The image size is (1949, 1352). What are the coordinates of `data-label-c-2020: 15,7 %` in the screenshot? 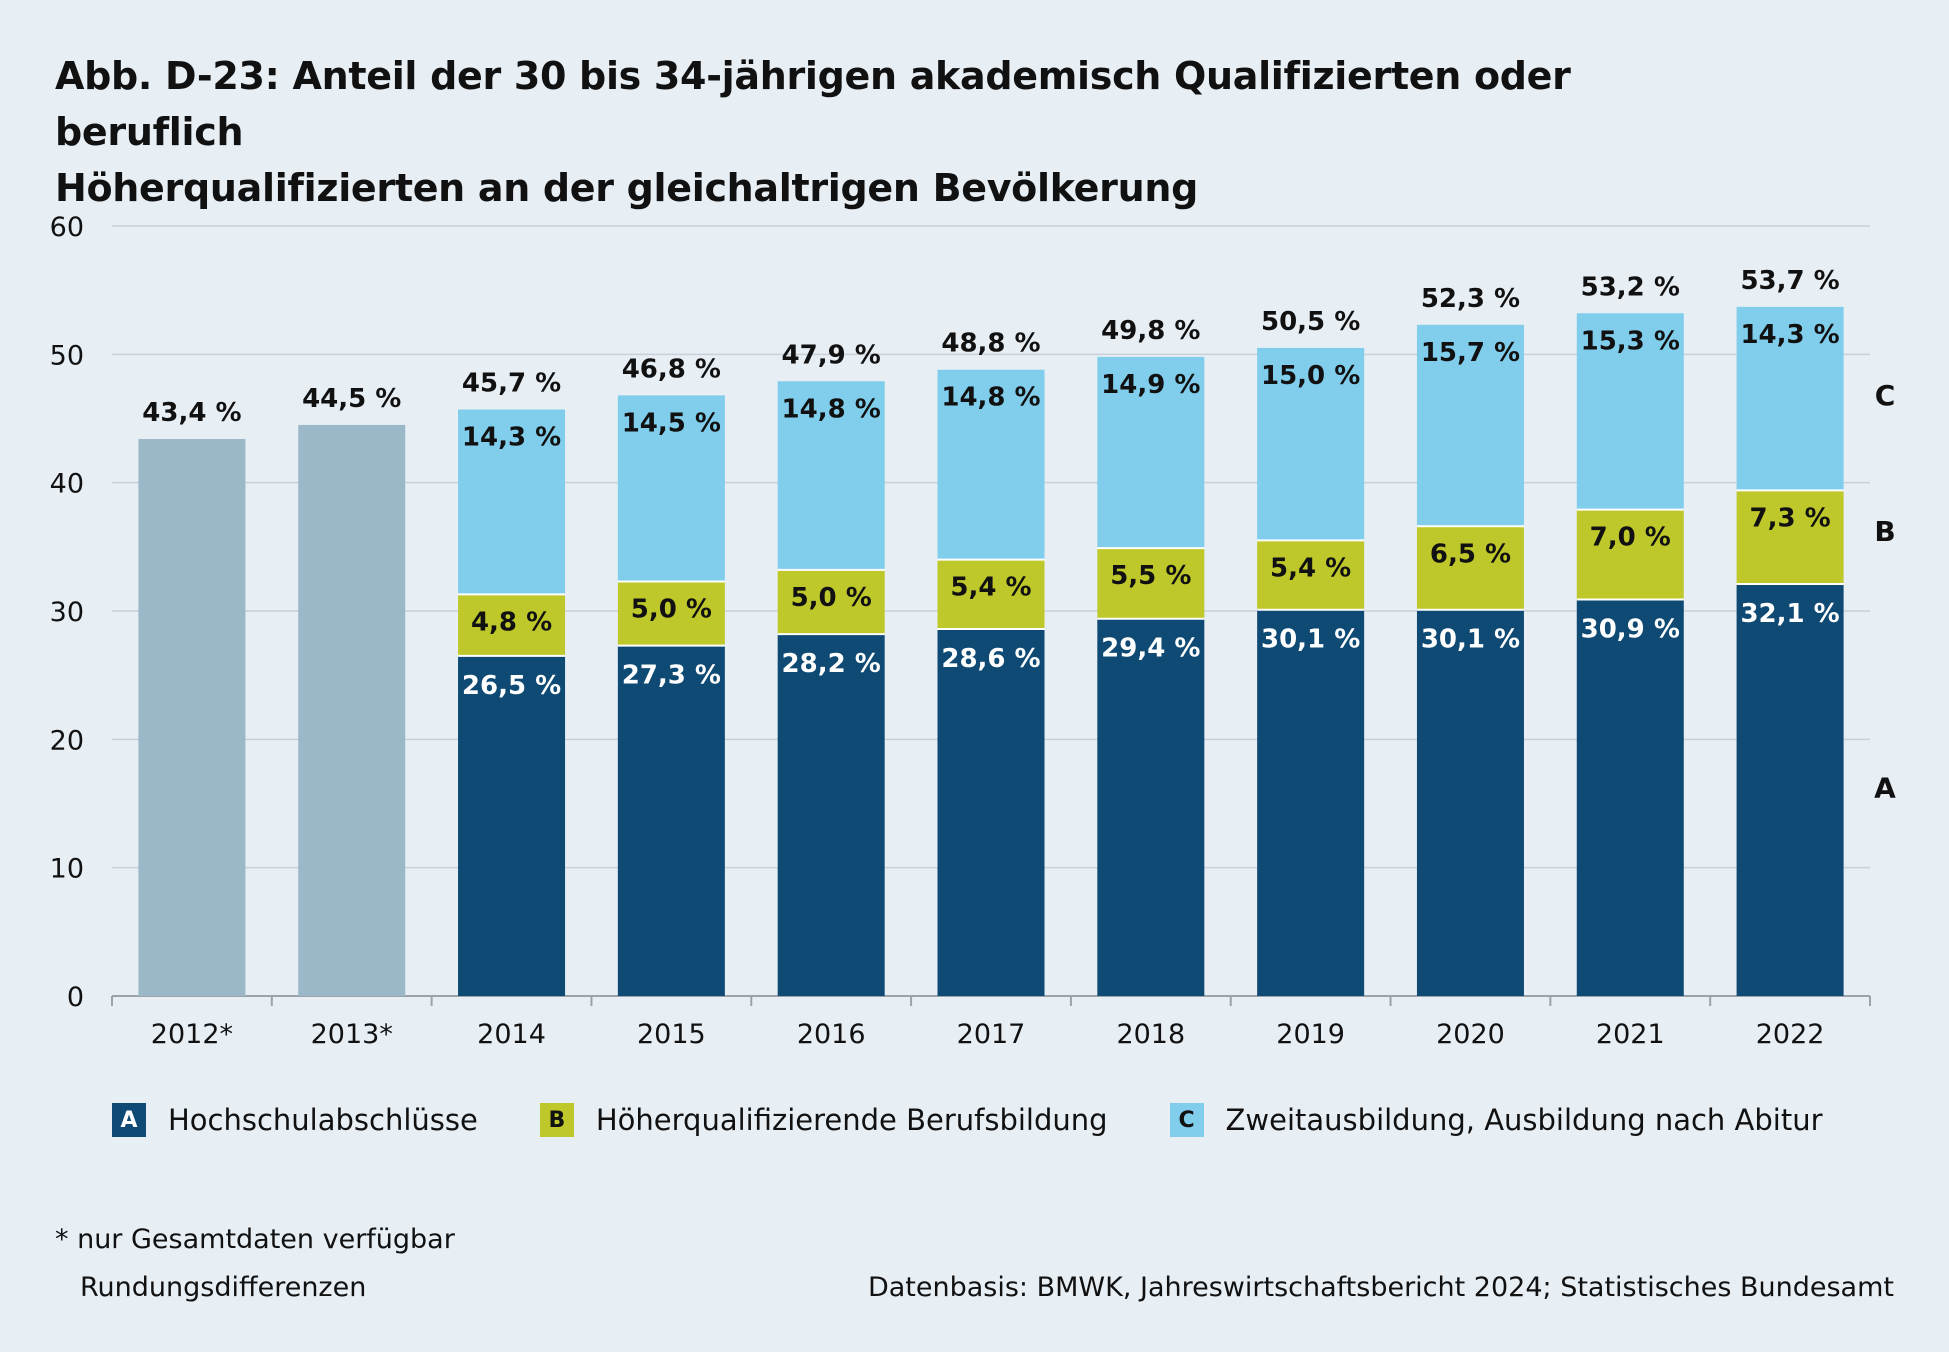 It's located at (1470, 353).